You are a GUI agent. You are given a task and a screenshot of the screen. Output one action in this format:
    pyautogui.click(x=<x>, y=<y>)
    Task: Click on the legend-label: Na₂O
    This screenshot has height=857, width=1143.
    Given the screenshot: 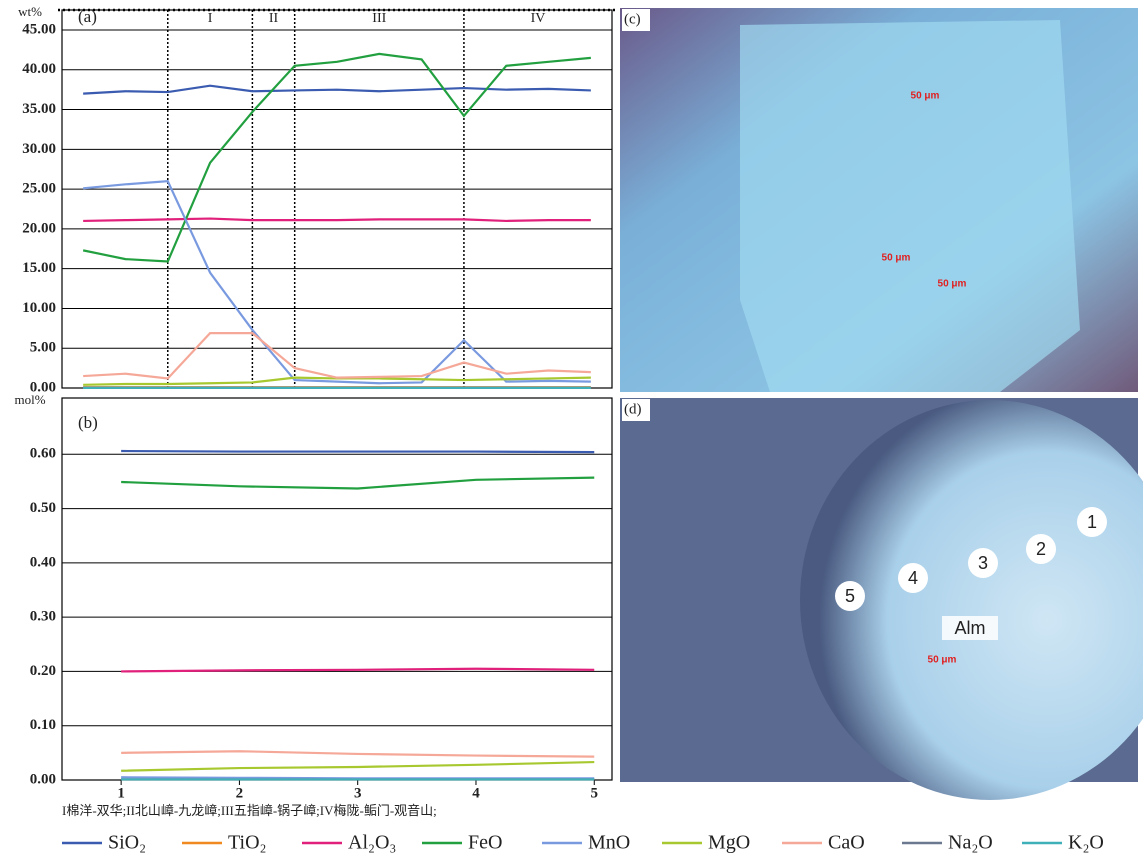 What is the action you would take?
    pyautogui.click(x=970, y=843)
    